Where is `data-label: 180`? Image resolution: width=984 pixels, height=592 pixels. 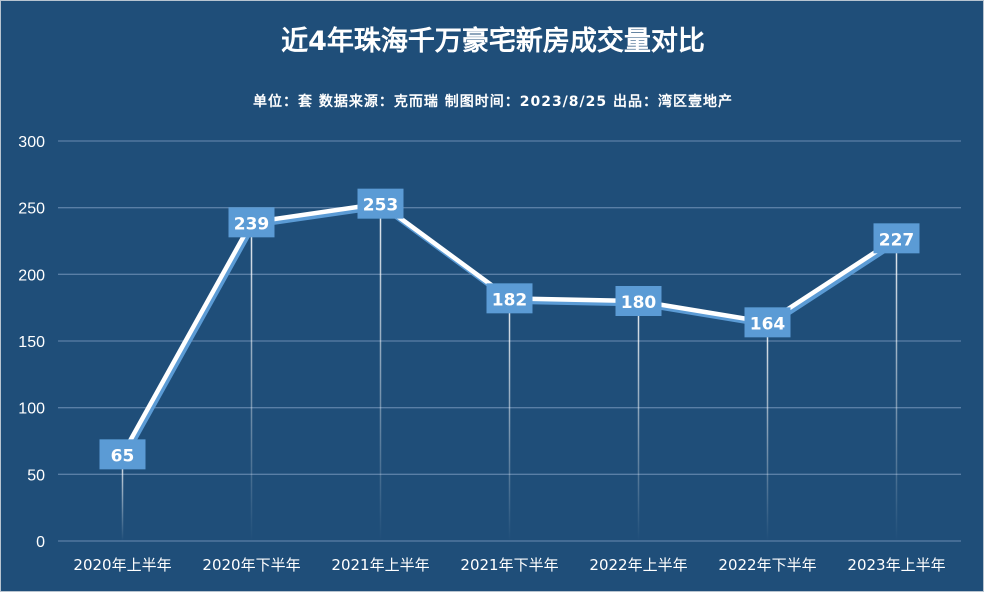 data-label: 180 is located at coordinates (639, 303).